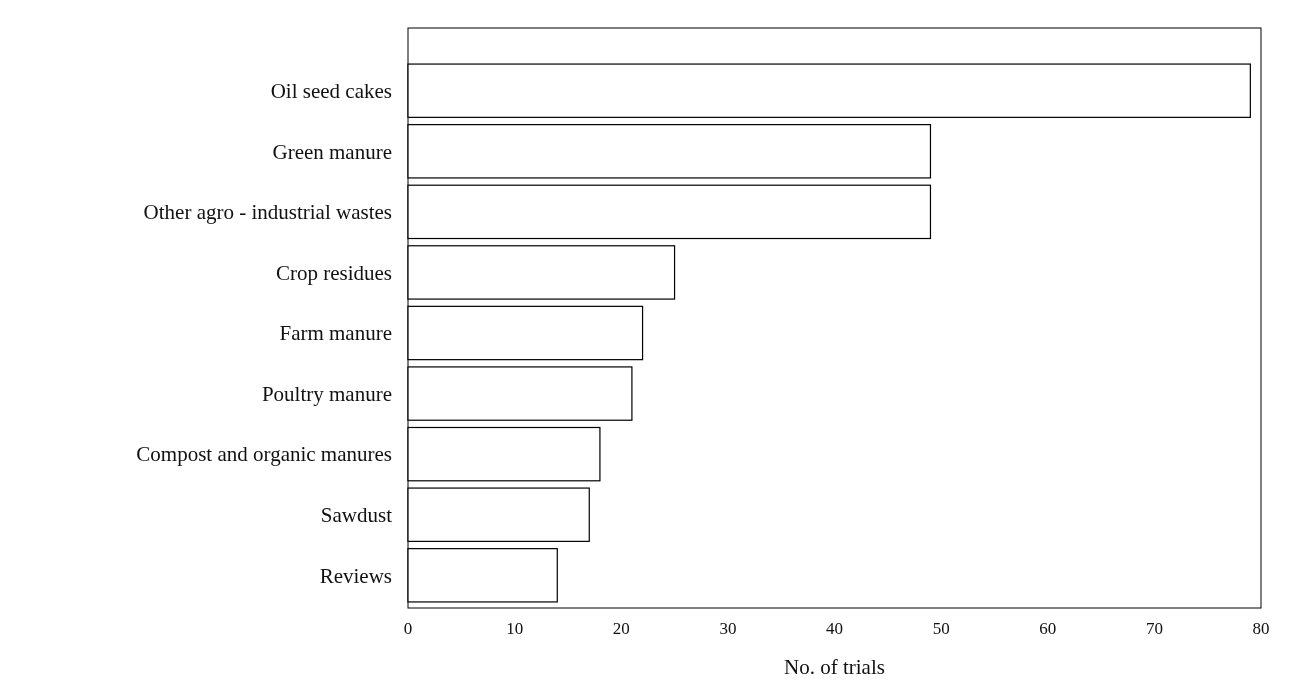 The image size is (1293, 696). What do you see at coordinates (355, 575) in the screenshot?
I see `y-tick-label: Reviews` at bounding box center [355, 575].